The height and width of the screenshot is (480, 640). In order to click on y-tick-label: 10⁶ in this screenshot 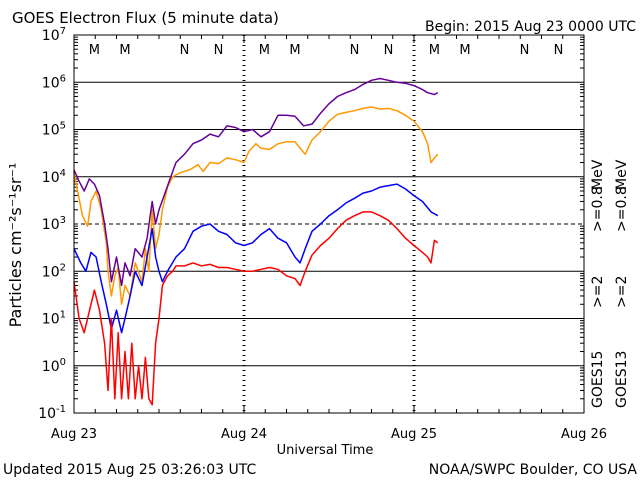, I will do `click(54, 82)`.